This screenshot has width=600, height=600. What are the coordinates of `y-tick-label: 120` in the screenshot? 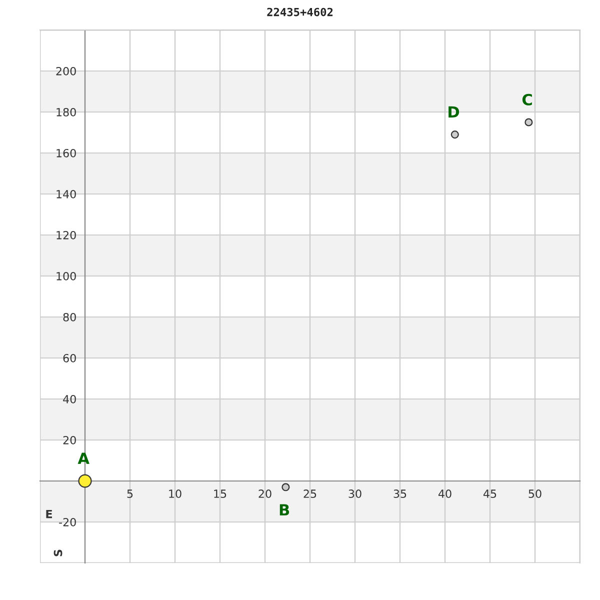 It's located at (66, 235).